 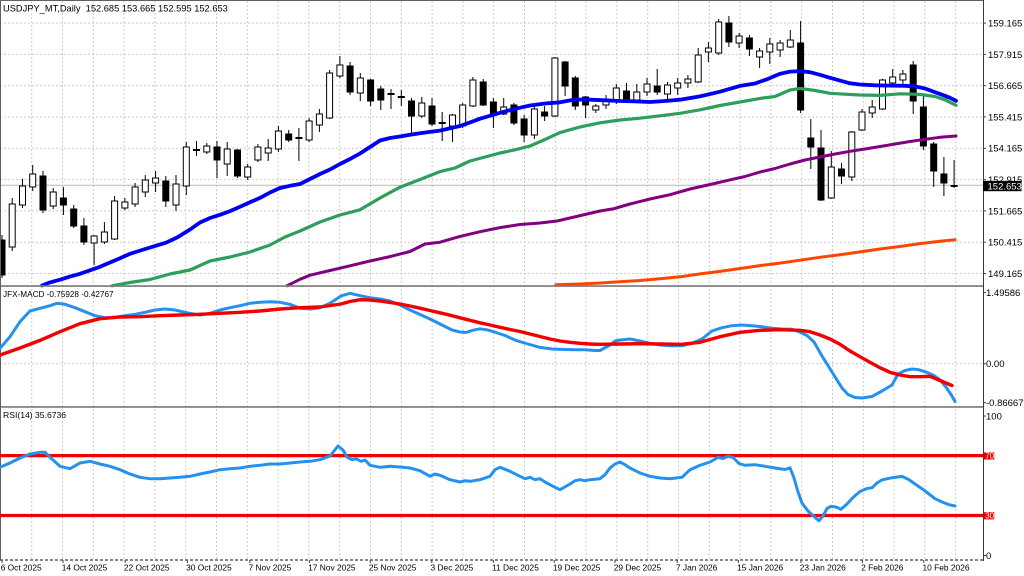 I want to click on svg-text: 151.665, so click(x=1005, y=211).